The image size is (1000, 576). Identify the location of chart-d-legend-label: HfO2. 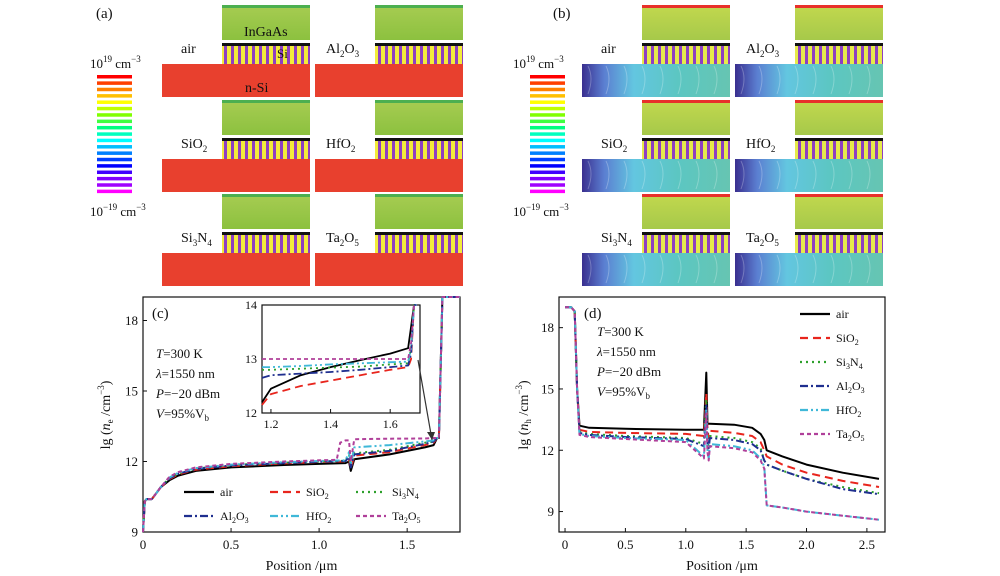
(848, 411).